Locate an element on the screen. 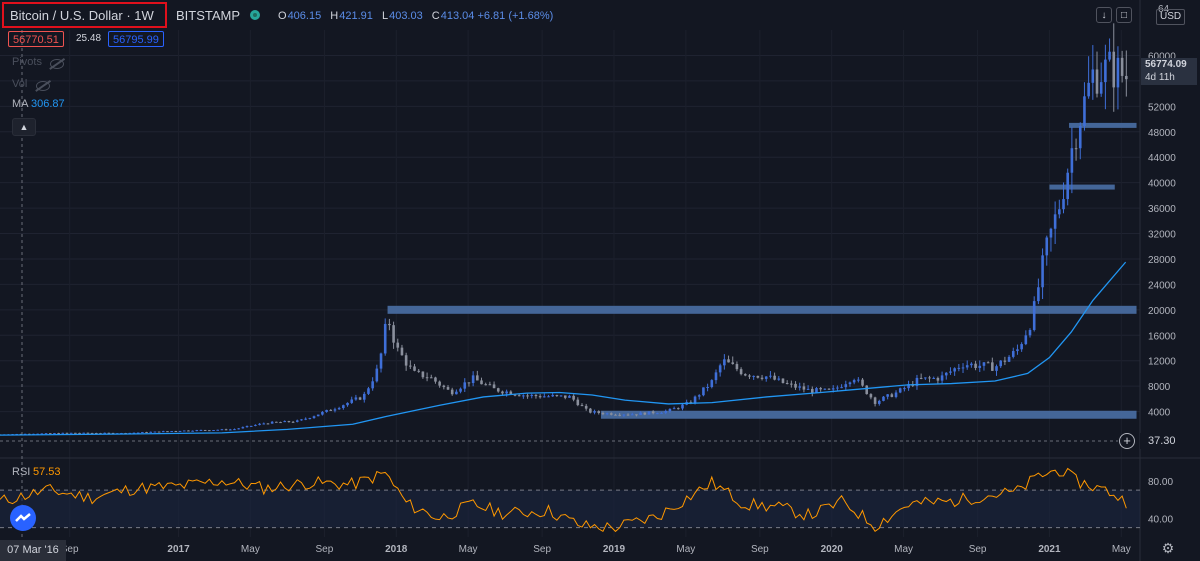  vol-label: Vol is located at coordinates (20, 84).